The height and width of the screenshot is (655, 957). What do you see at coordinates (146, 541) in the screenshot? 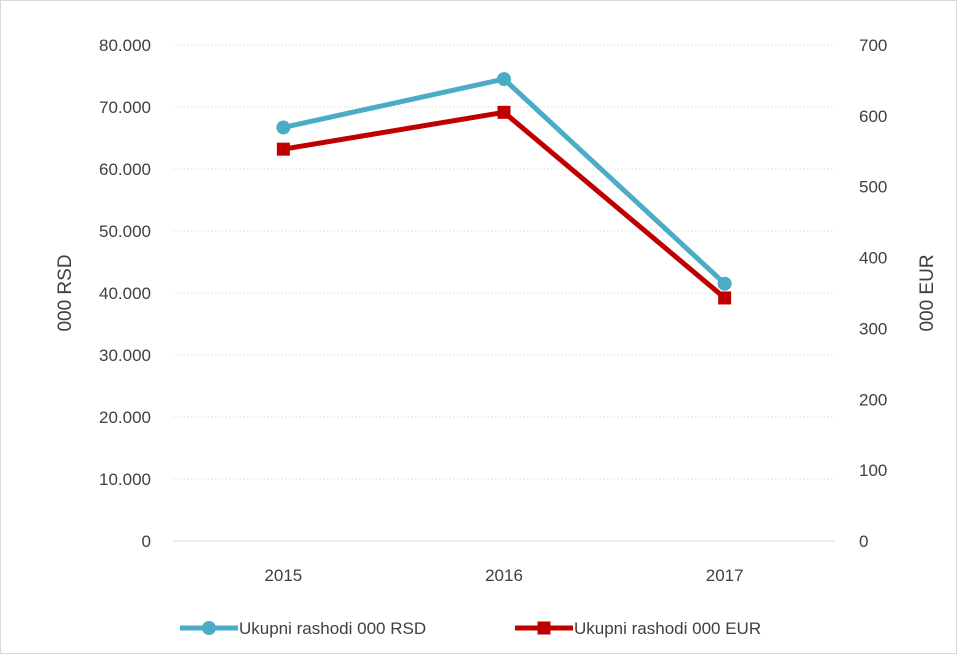
I see `left-tick-label: 0` at bounding box center [146, 541].